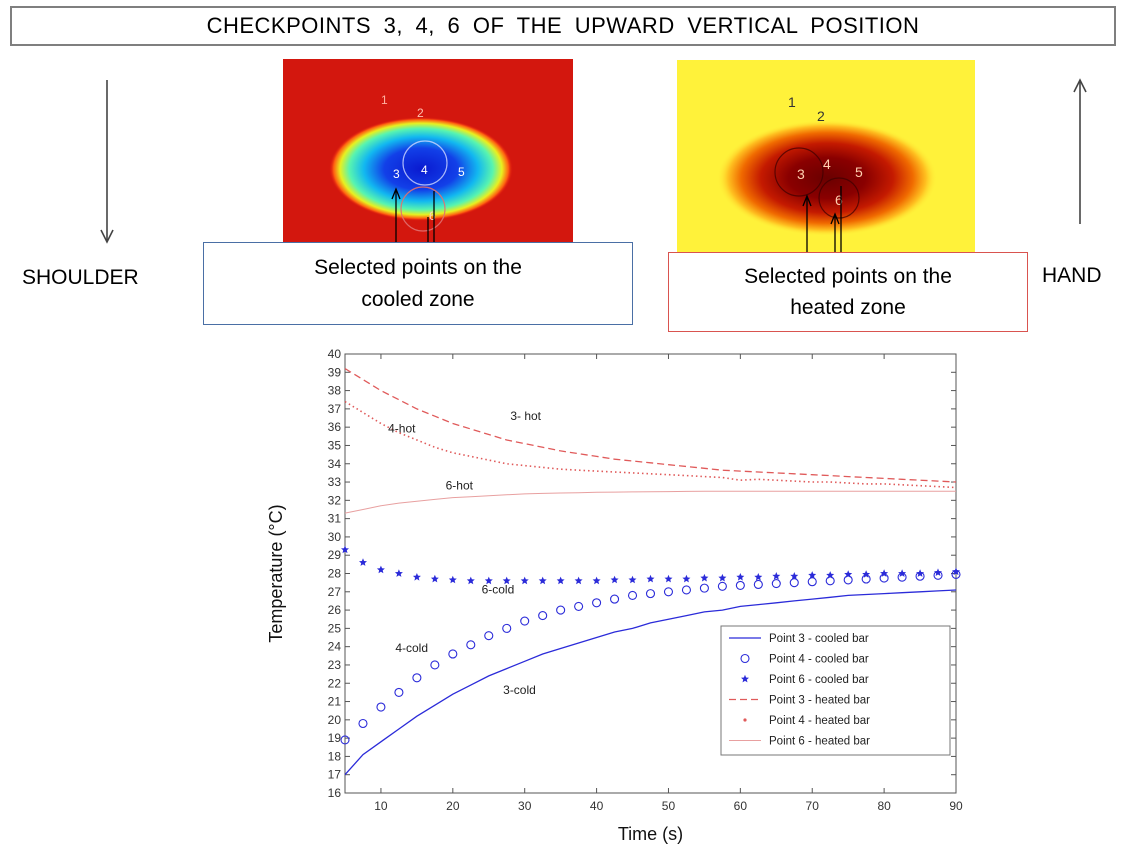 The image size is (1128, 851). What do you see at coordinates (335, 610) in the screenshot?
I see `y-tick-label: 26` at bounding box center [335, 610].